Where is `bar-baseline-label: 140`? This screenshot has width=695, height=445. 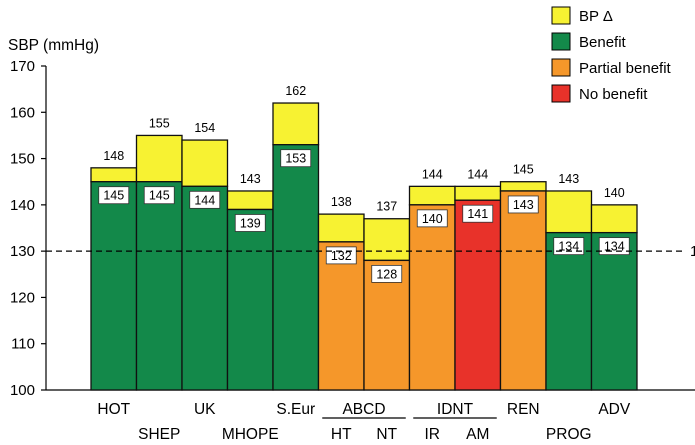
bar-baseline-label: 140 is located at coordinates (614, 193).